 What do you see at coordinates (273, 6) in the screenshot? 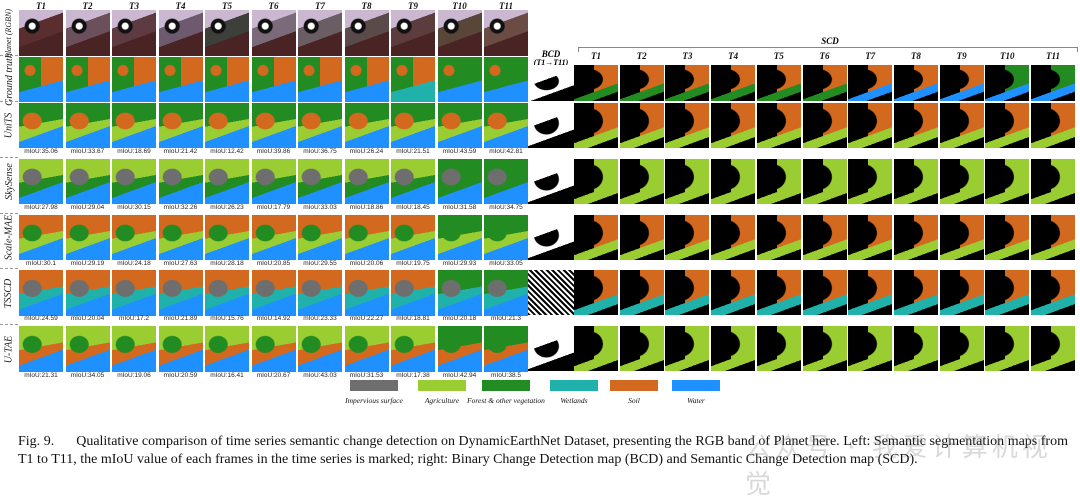
I see `left-time-header: T6` at bounding box center [273, 6].